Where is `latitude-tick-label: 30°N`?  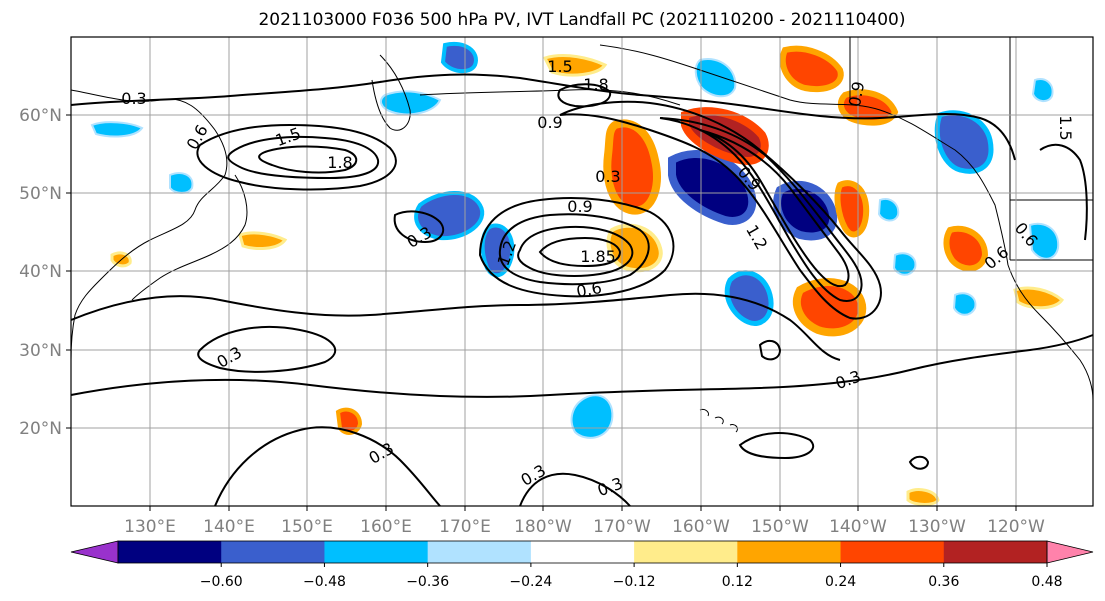
latitude-tick-label: 30°N is located at coordinates (40, 351).